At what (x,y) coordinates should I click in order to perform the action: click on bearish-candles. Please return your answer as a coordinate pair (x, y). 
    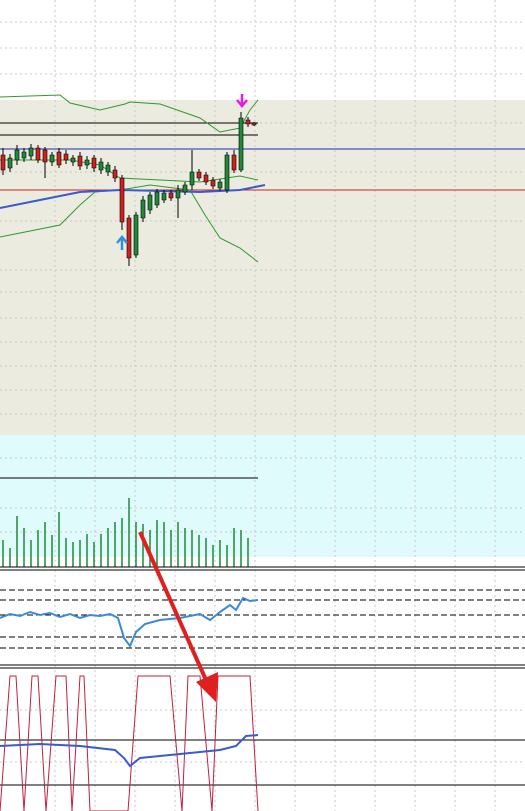
    Looking at the image, I should click on (128, 189).